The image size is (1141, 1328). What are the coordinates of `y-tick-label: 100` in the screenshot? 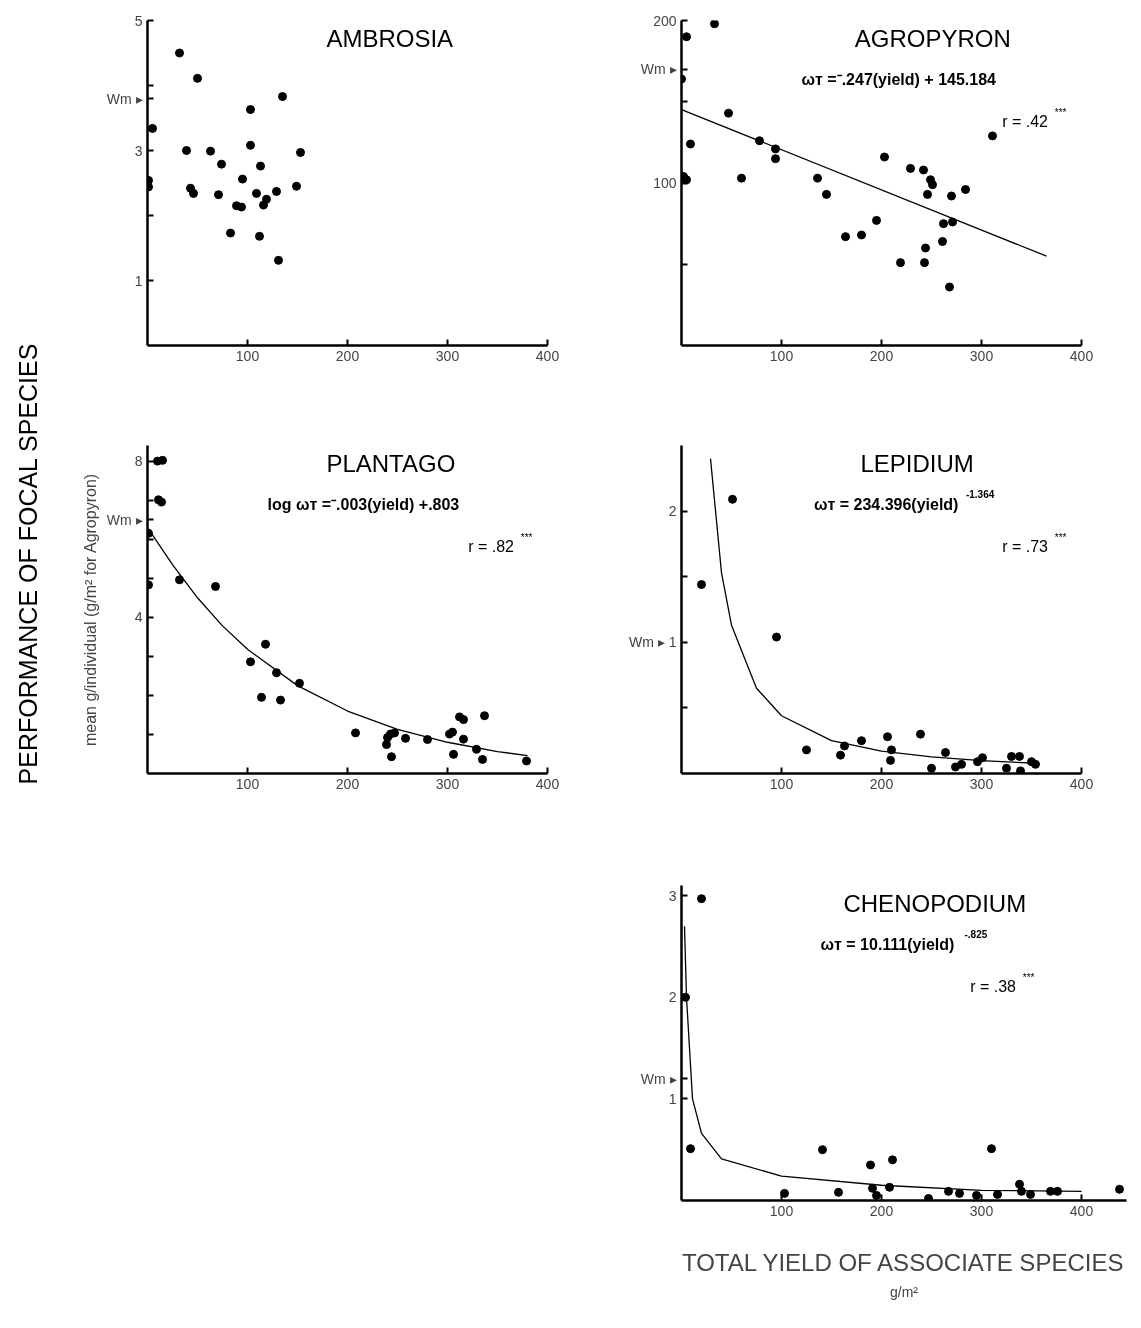 It's located at (665, 183).